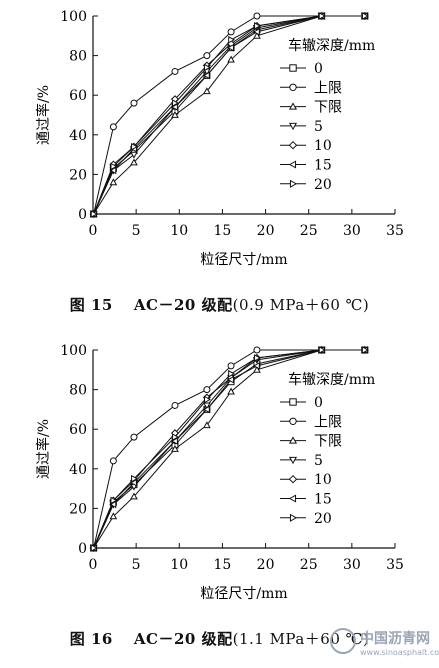 This screenshot has height=668, width=439. I want to click on y-tick-label: 40, so click(78, 136).